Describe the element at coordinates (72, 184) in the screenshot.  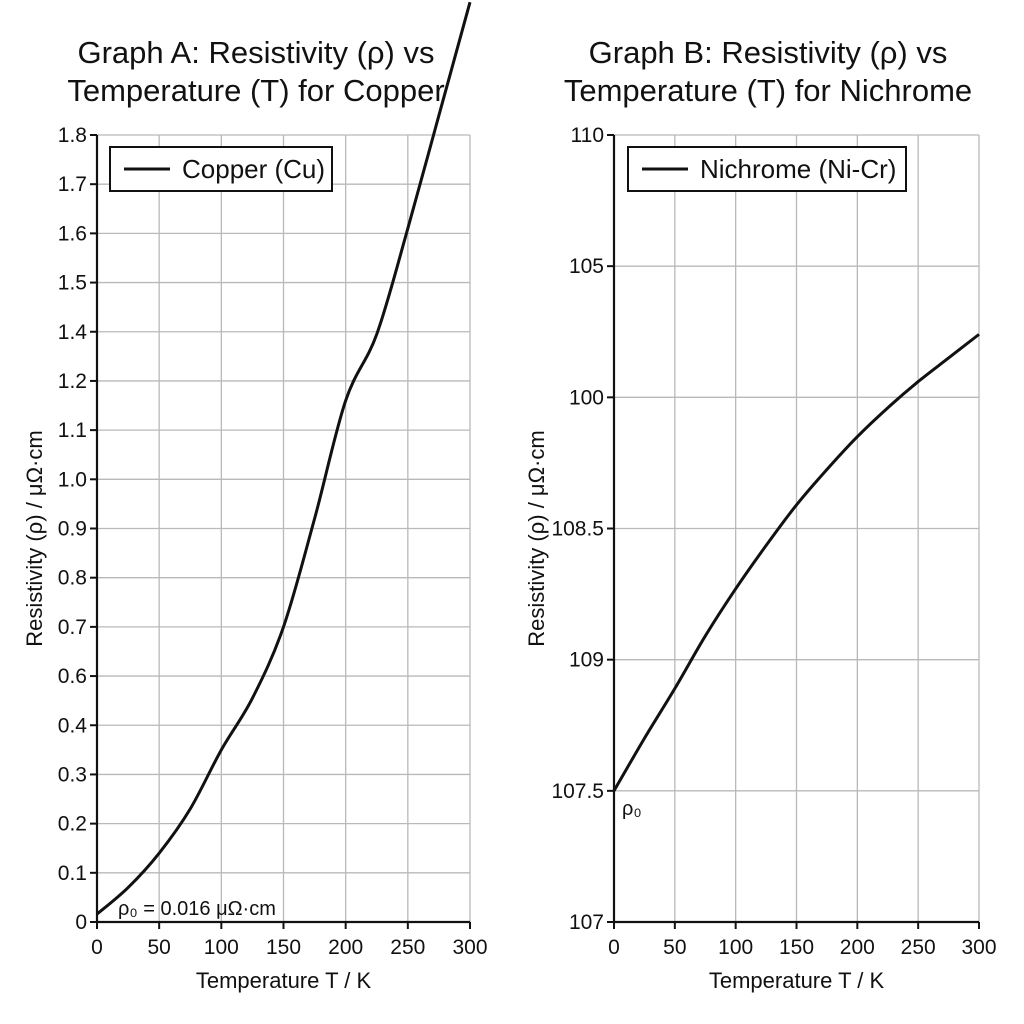
I see `y-tick-label: 1.7` at that location.